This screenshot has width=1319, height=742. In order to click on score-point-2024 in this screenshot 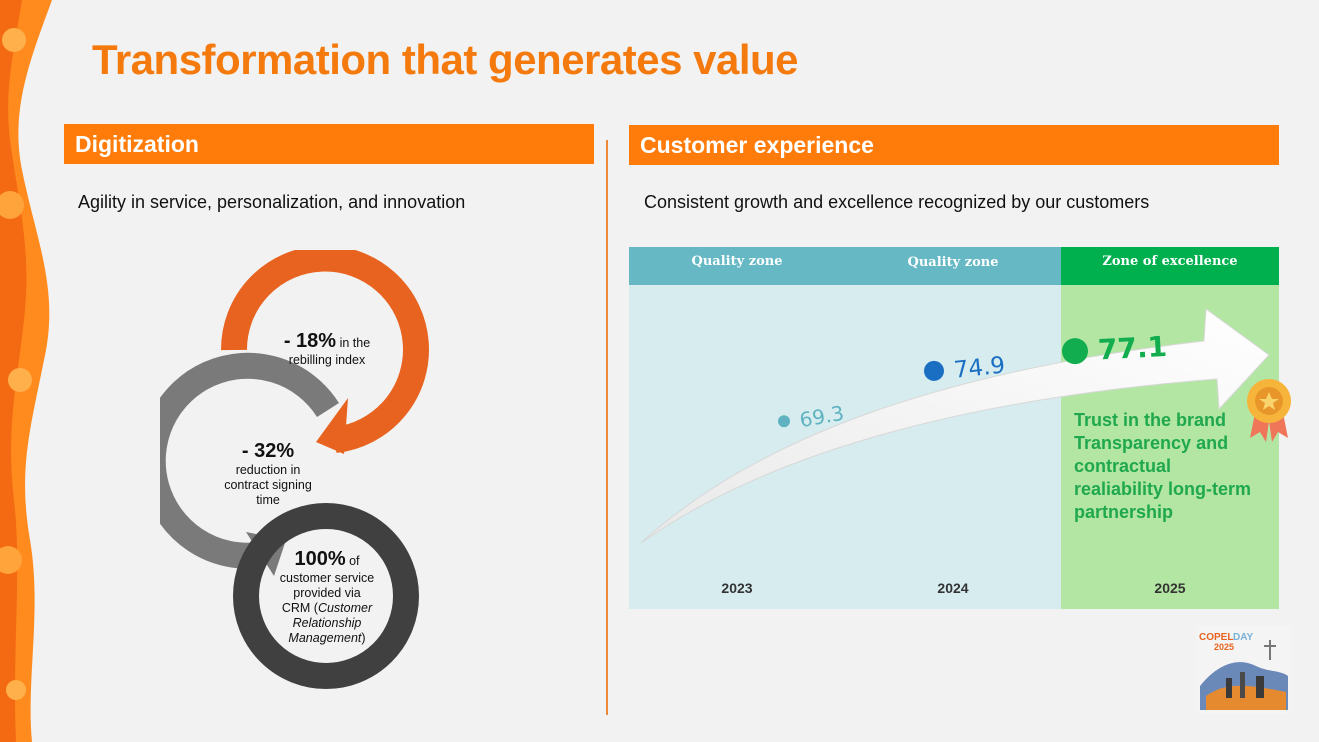, I will do `click(934, 370)`.